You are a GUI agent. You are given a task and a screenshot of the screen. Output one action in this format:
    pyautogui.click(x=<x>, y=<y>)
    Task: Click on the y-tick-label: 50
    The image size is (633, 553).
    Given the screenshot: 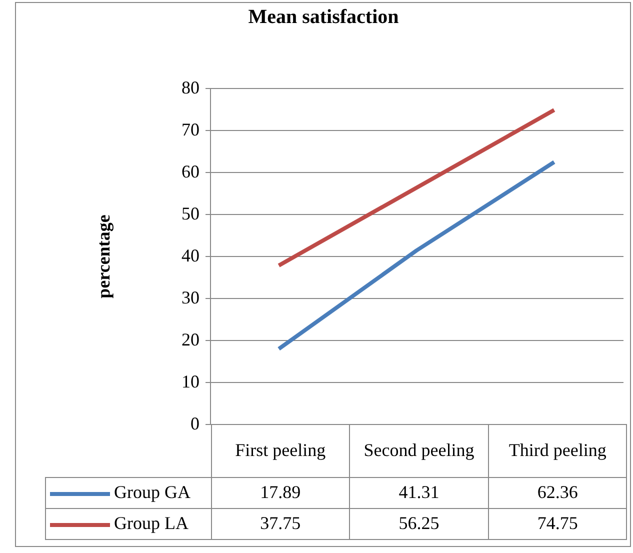 What is the action you would take?
    pyautogui.click(x=191, y=214)
    